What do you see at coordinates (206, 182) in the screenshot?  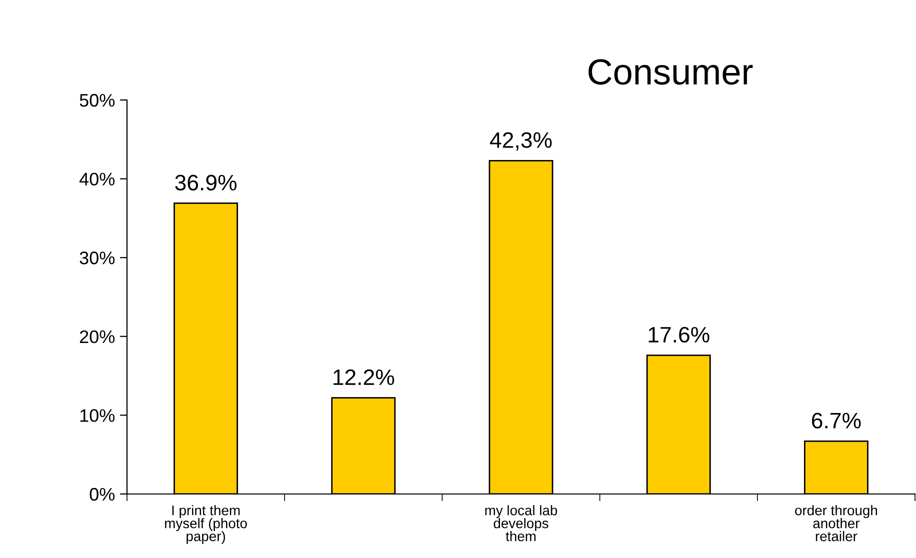 I see `data-label: 36.9%` at bounding box center [206, 182].